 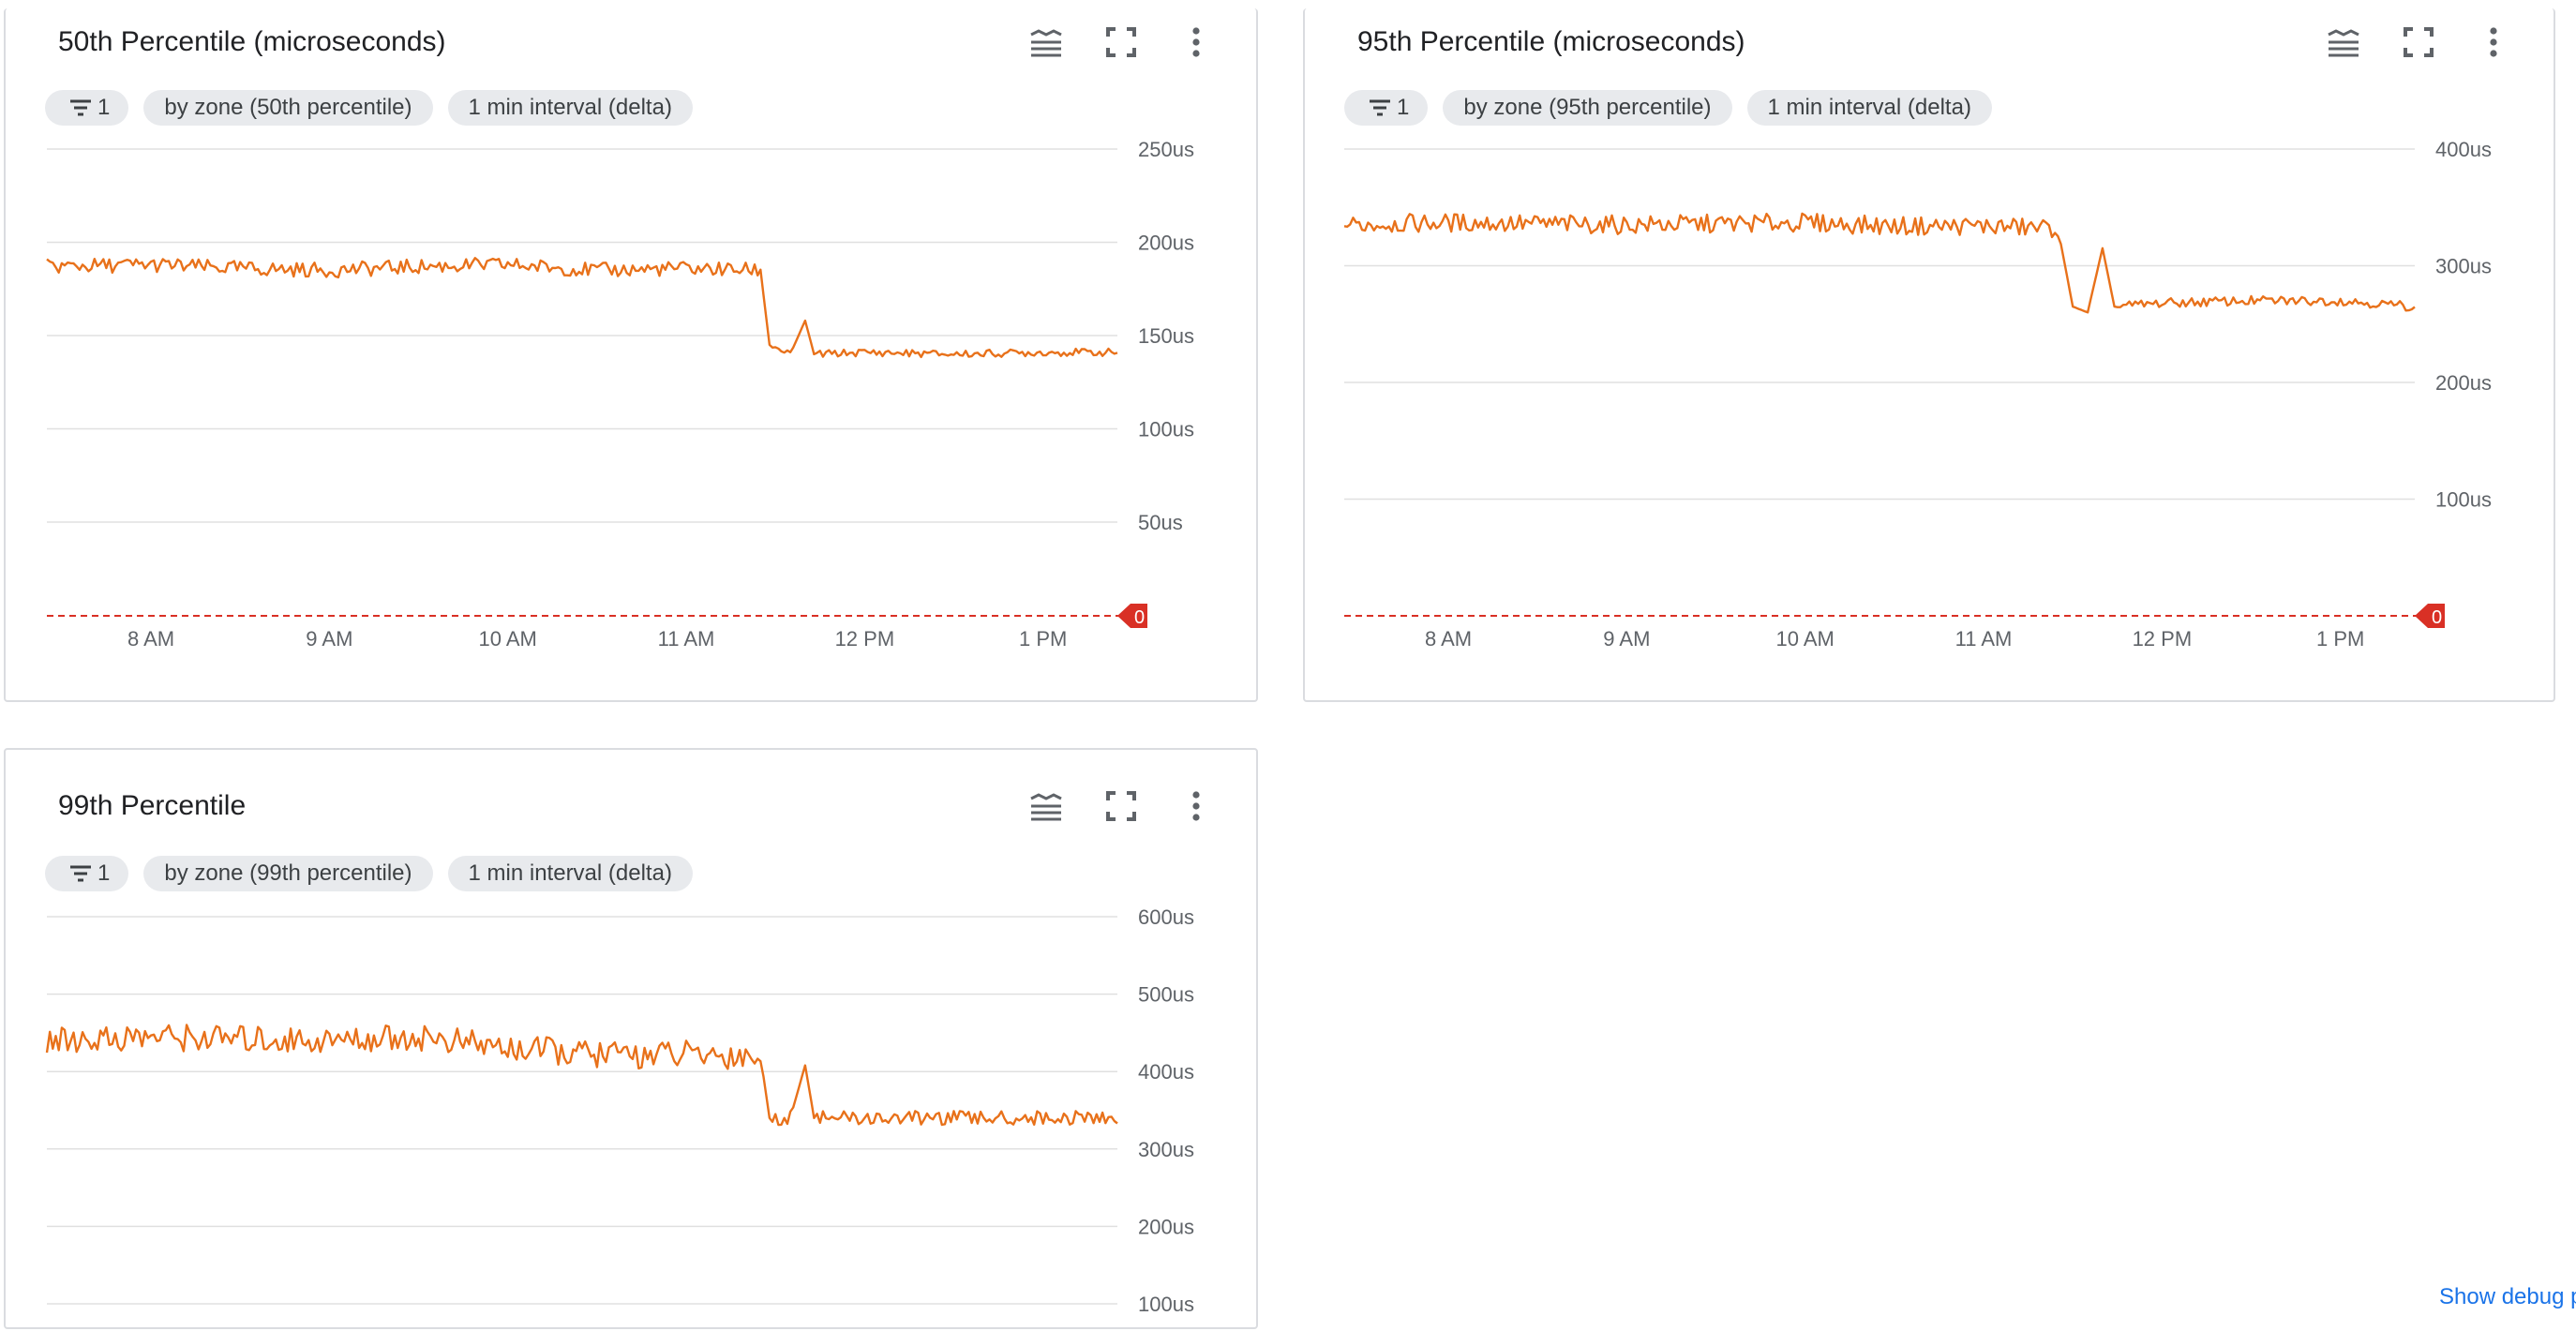 I want to click on group-by-chip: by zone (99th percentile), so click(x=288, y=873).